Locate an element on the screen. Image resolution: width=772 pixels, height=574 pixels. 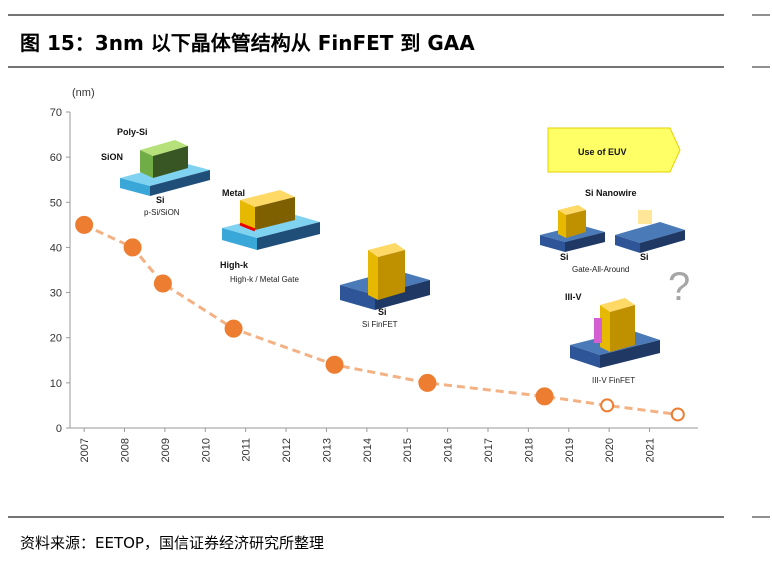
x-tick-label: 2010 is located at coordinates (206, 450).